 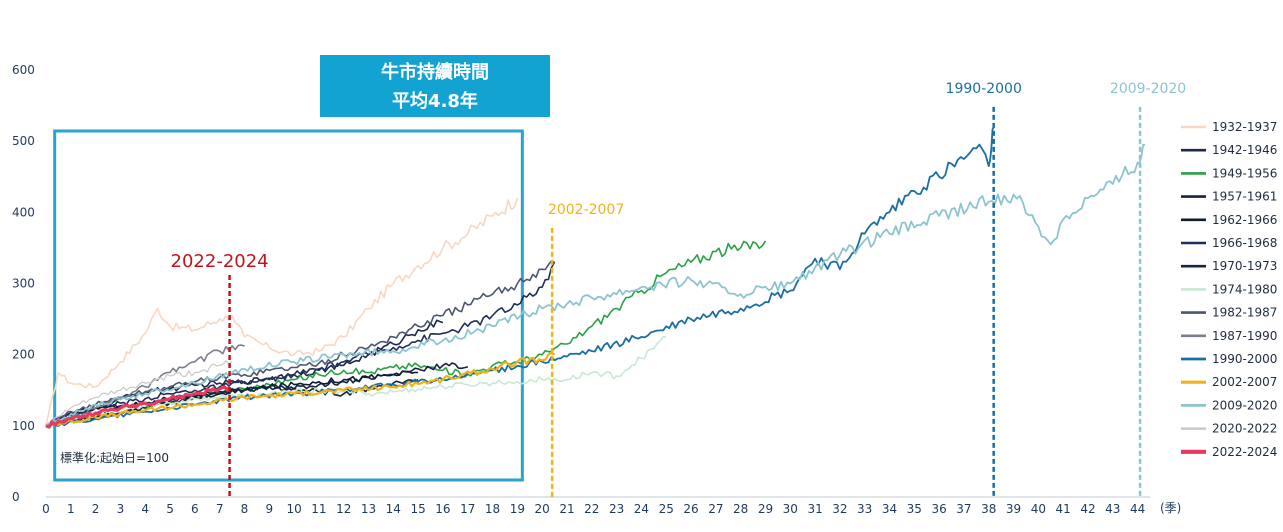 What do you see at coordinates (467, 509) in the screenshot?
I see `x-tick-label: 17` at bounding box center [467, 509].